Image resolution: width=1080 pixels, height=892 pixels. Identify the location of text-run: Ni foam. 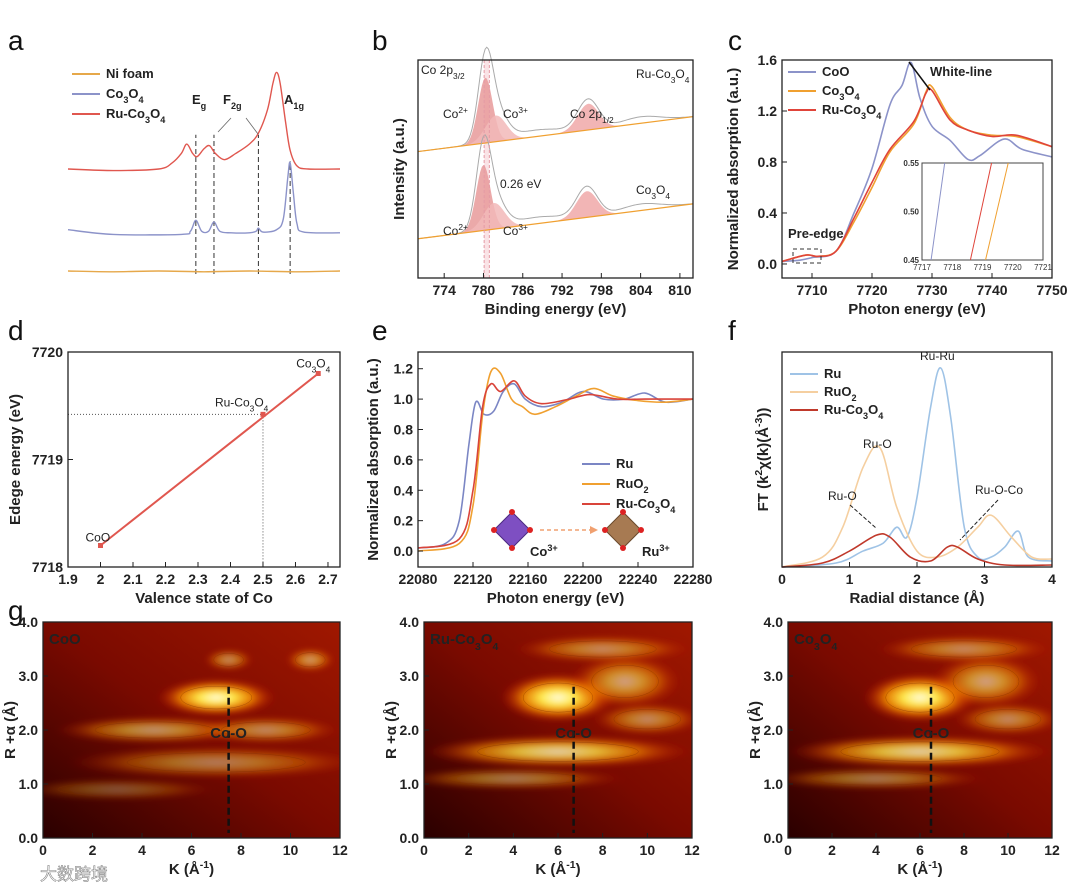
(130, 73).